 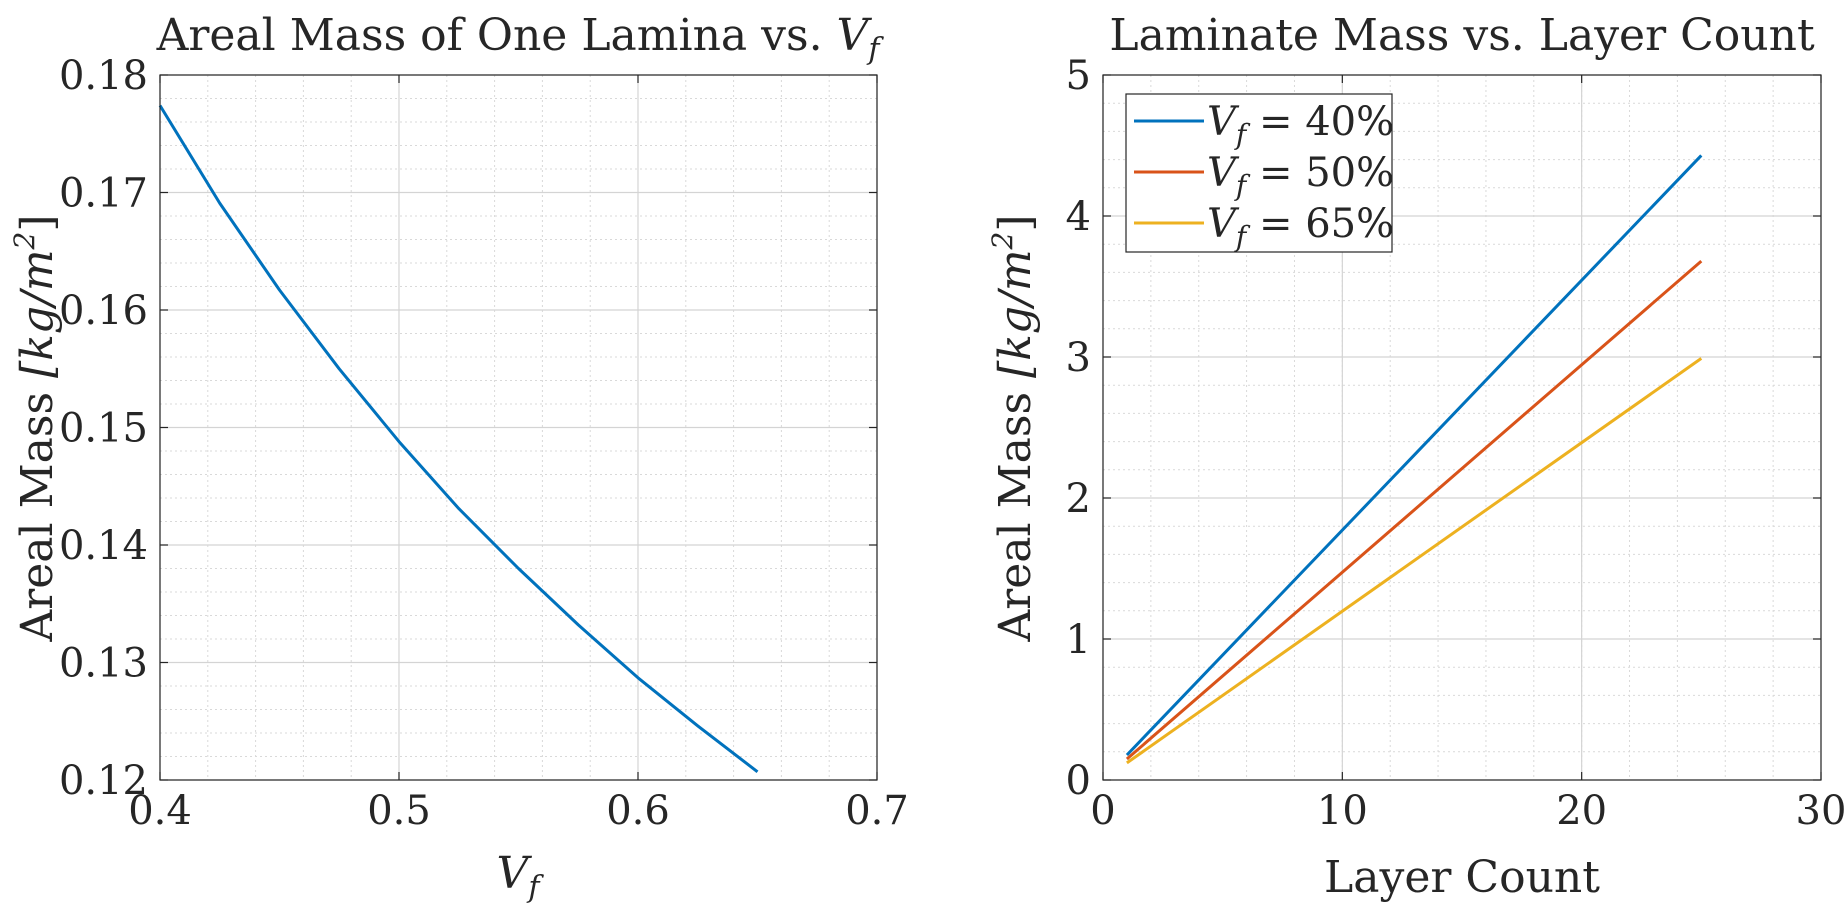 I want to click on y-tick-label: 0, so click(x=1078, y=781).